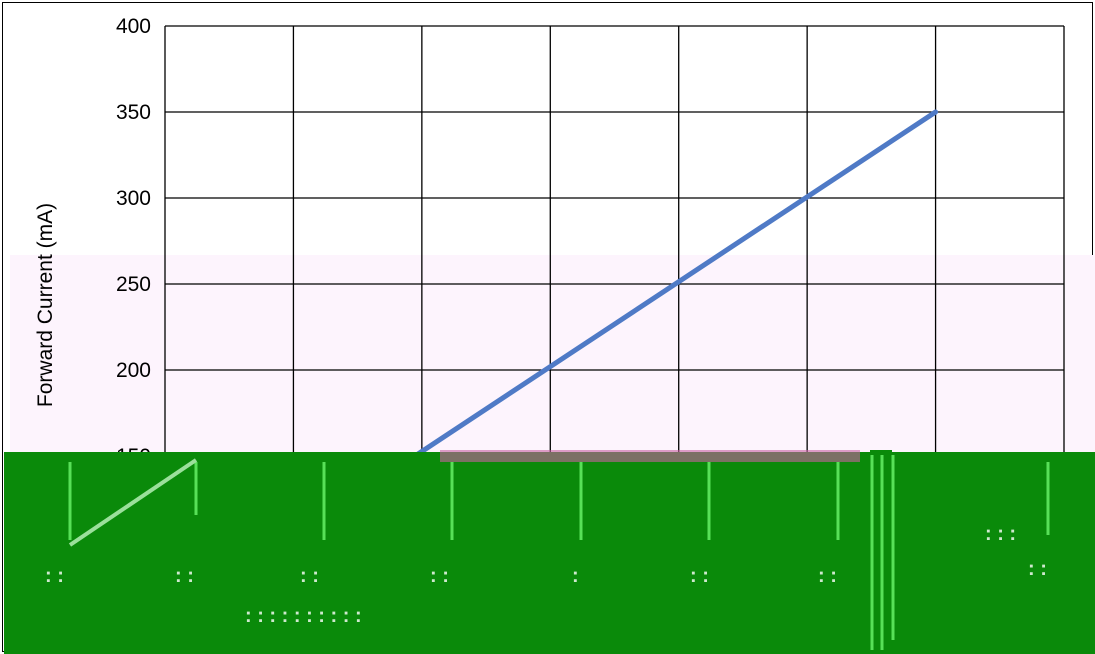  I want to click on svg-text:: : :: : : :, so click(1000, 534).